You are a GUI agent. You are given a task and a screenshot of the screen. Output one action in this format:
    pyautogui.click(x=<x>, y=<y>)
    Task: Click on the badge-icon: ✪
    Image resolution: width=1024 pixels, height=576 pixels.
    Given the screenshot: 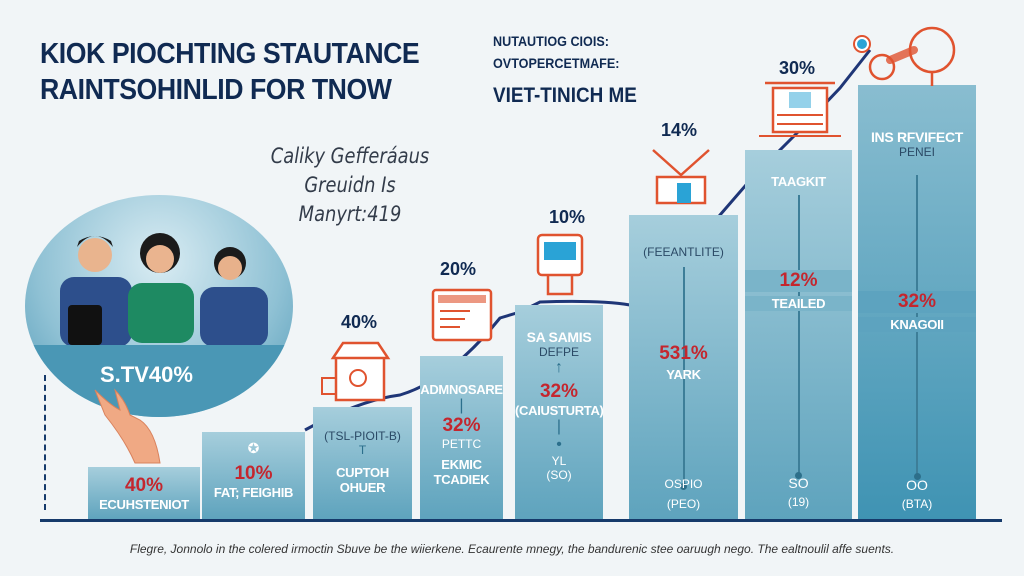 What is the action you would take?
    pyautogui.click(x=253, y=448)
    